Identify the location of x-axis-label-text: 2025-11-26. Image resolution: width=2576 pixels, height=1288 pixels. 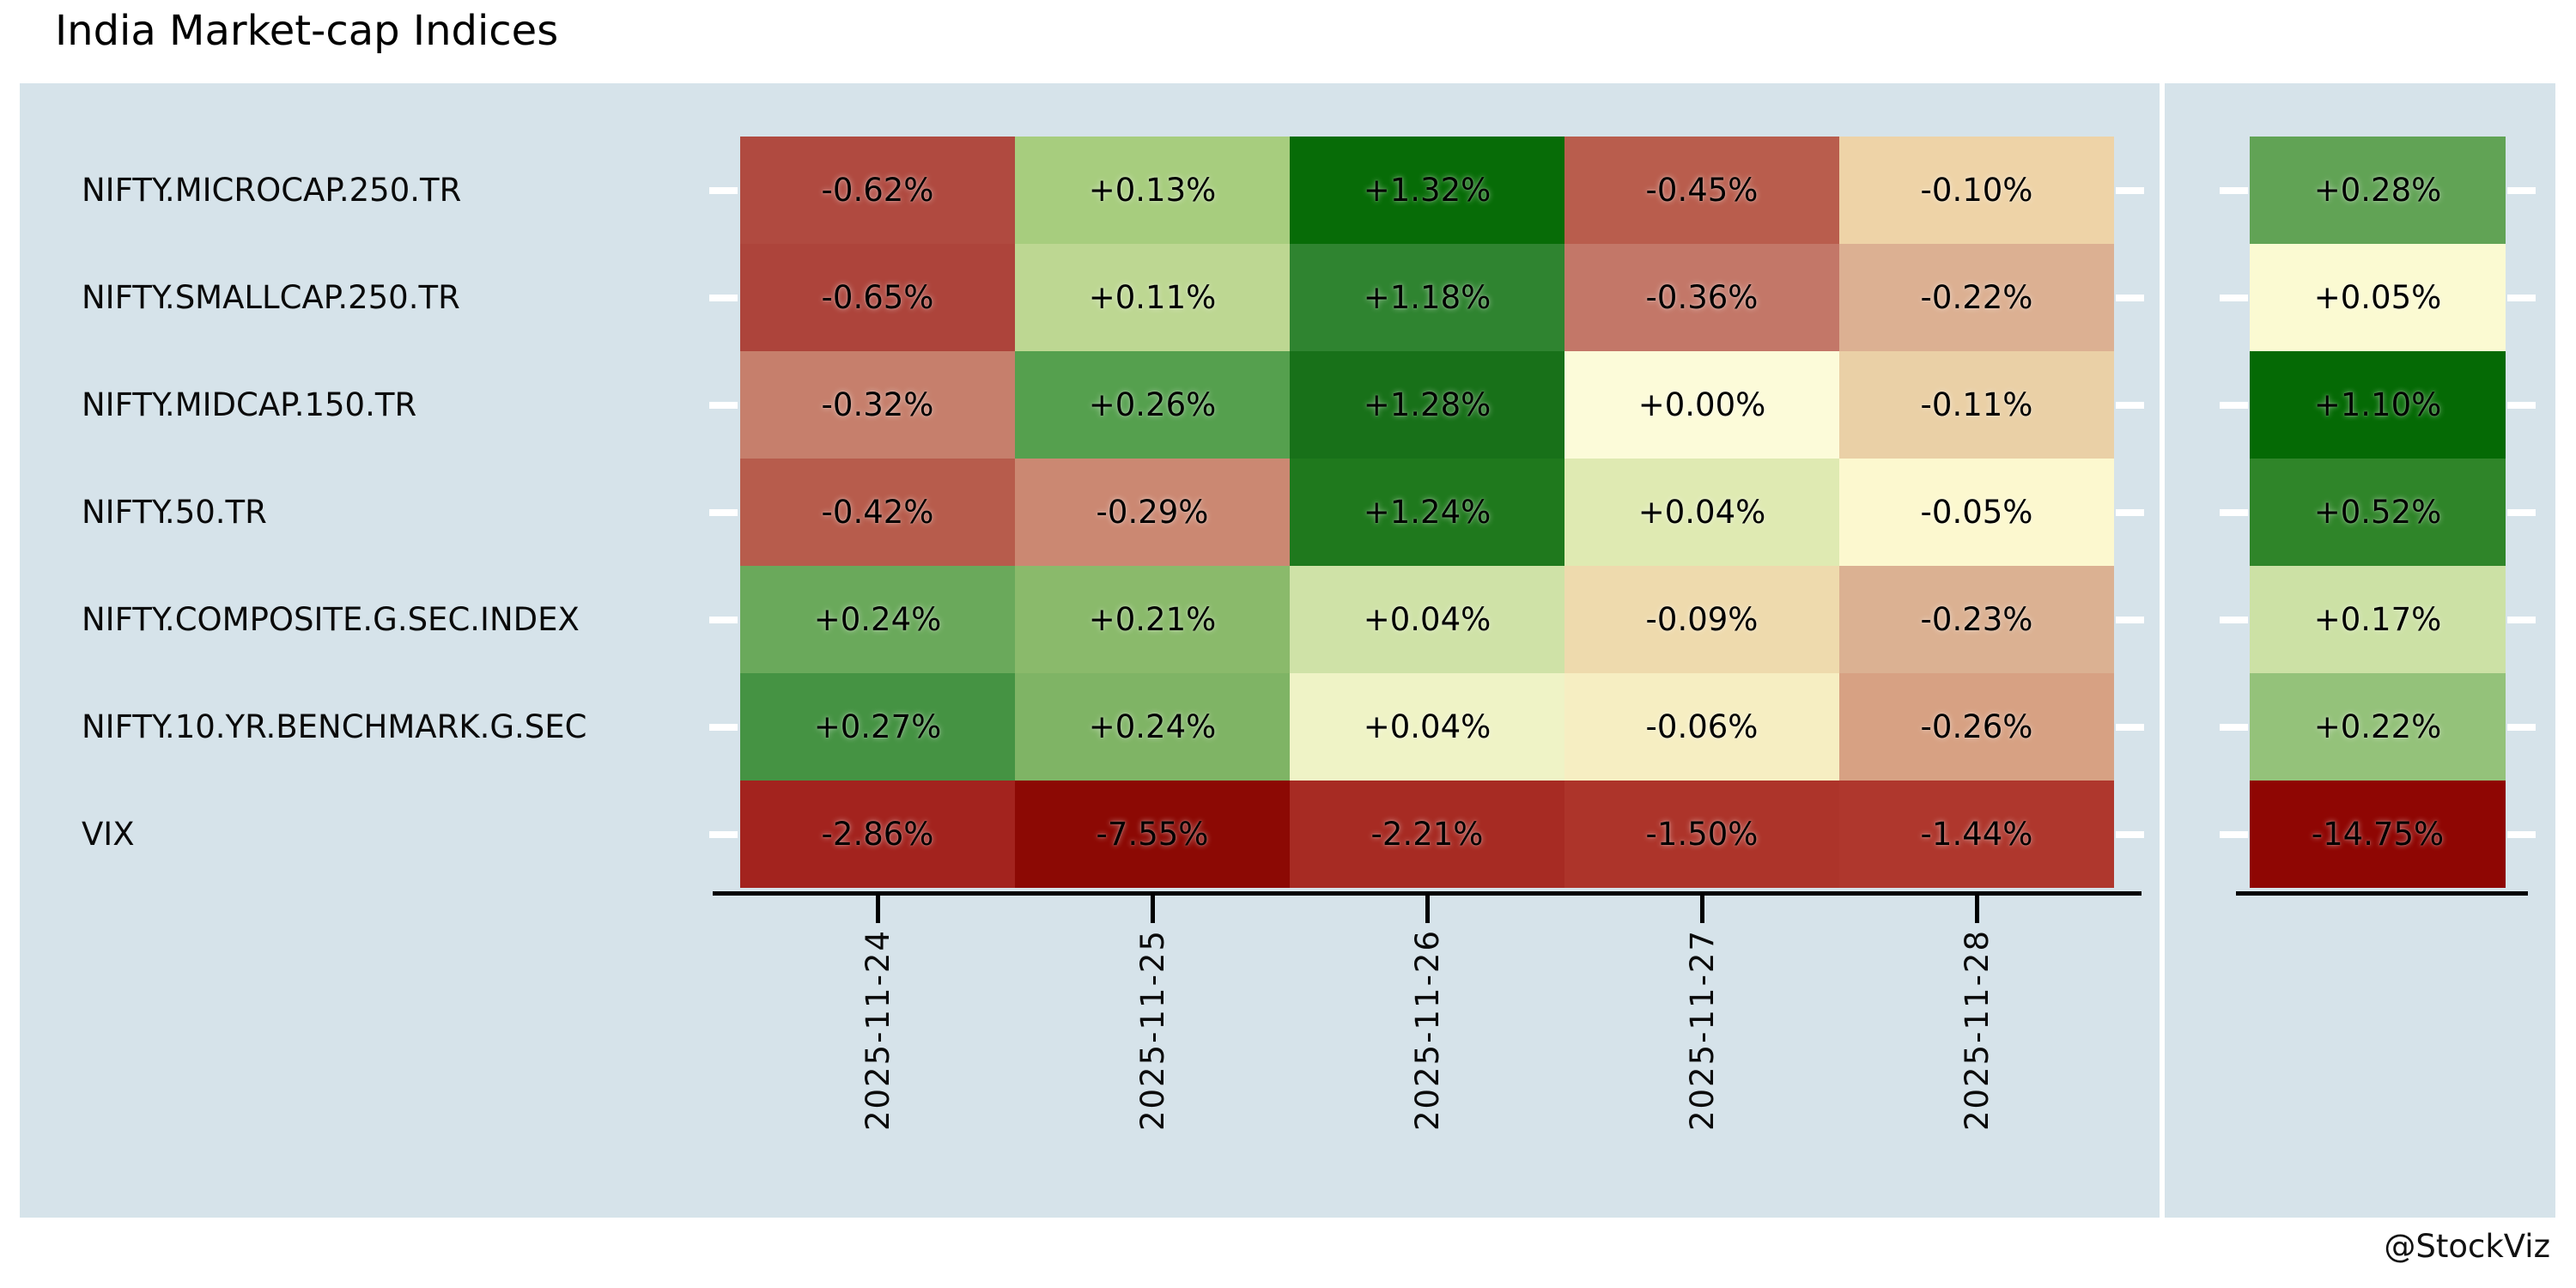
(1427, 1030).